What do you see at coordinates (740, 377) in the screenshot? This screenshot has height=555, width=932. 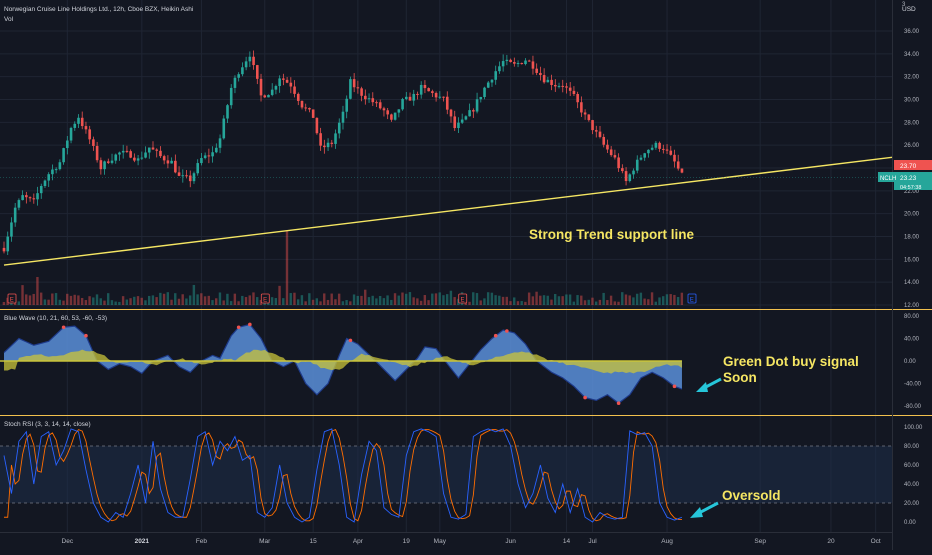 I see `buy-signal-annotation-line2: Soon` at bounding box center [740, 377].